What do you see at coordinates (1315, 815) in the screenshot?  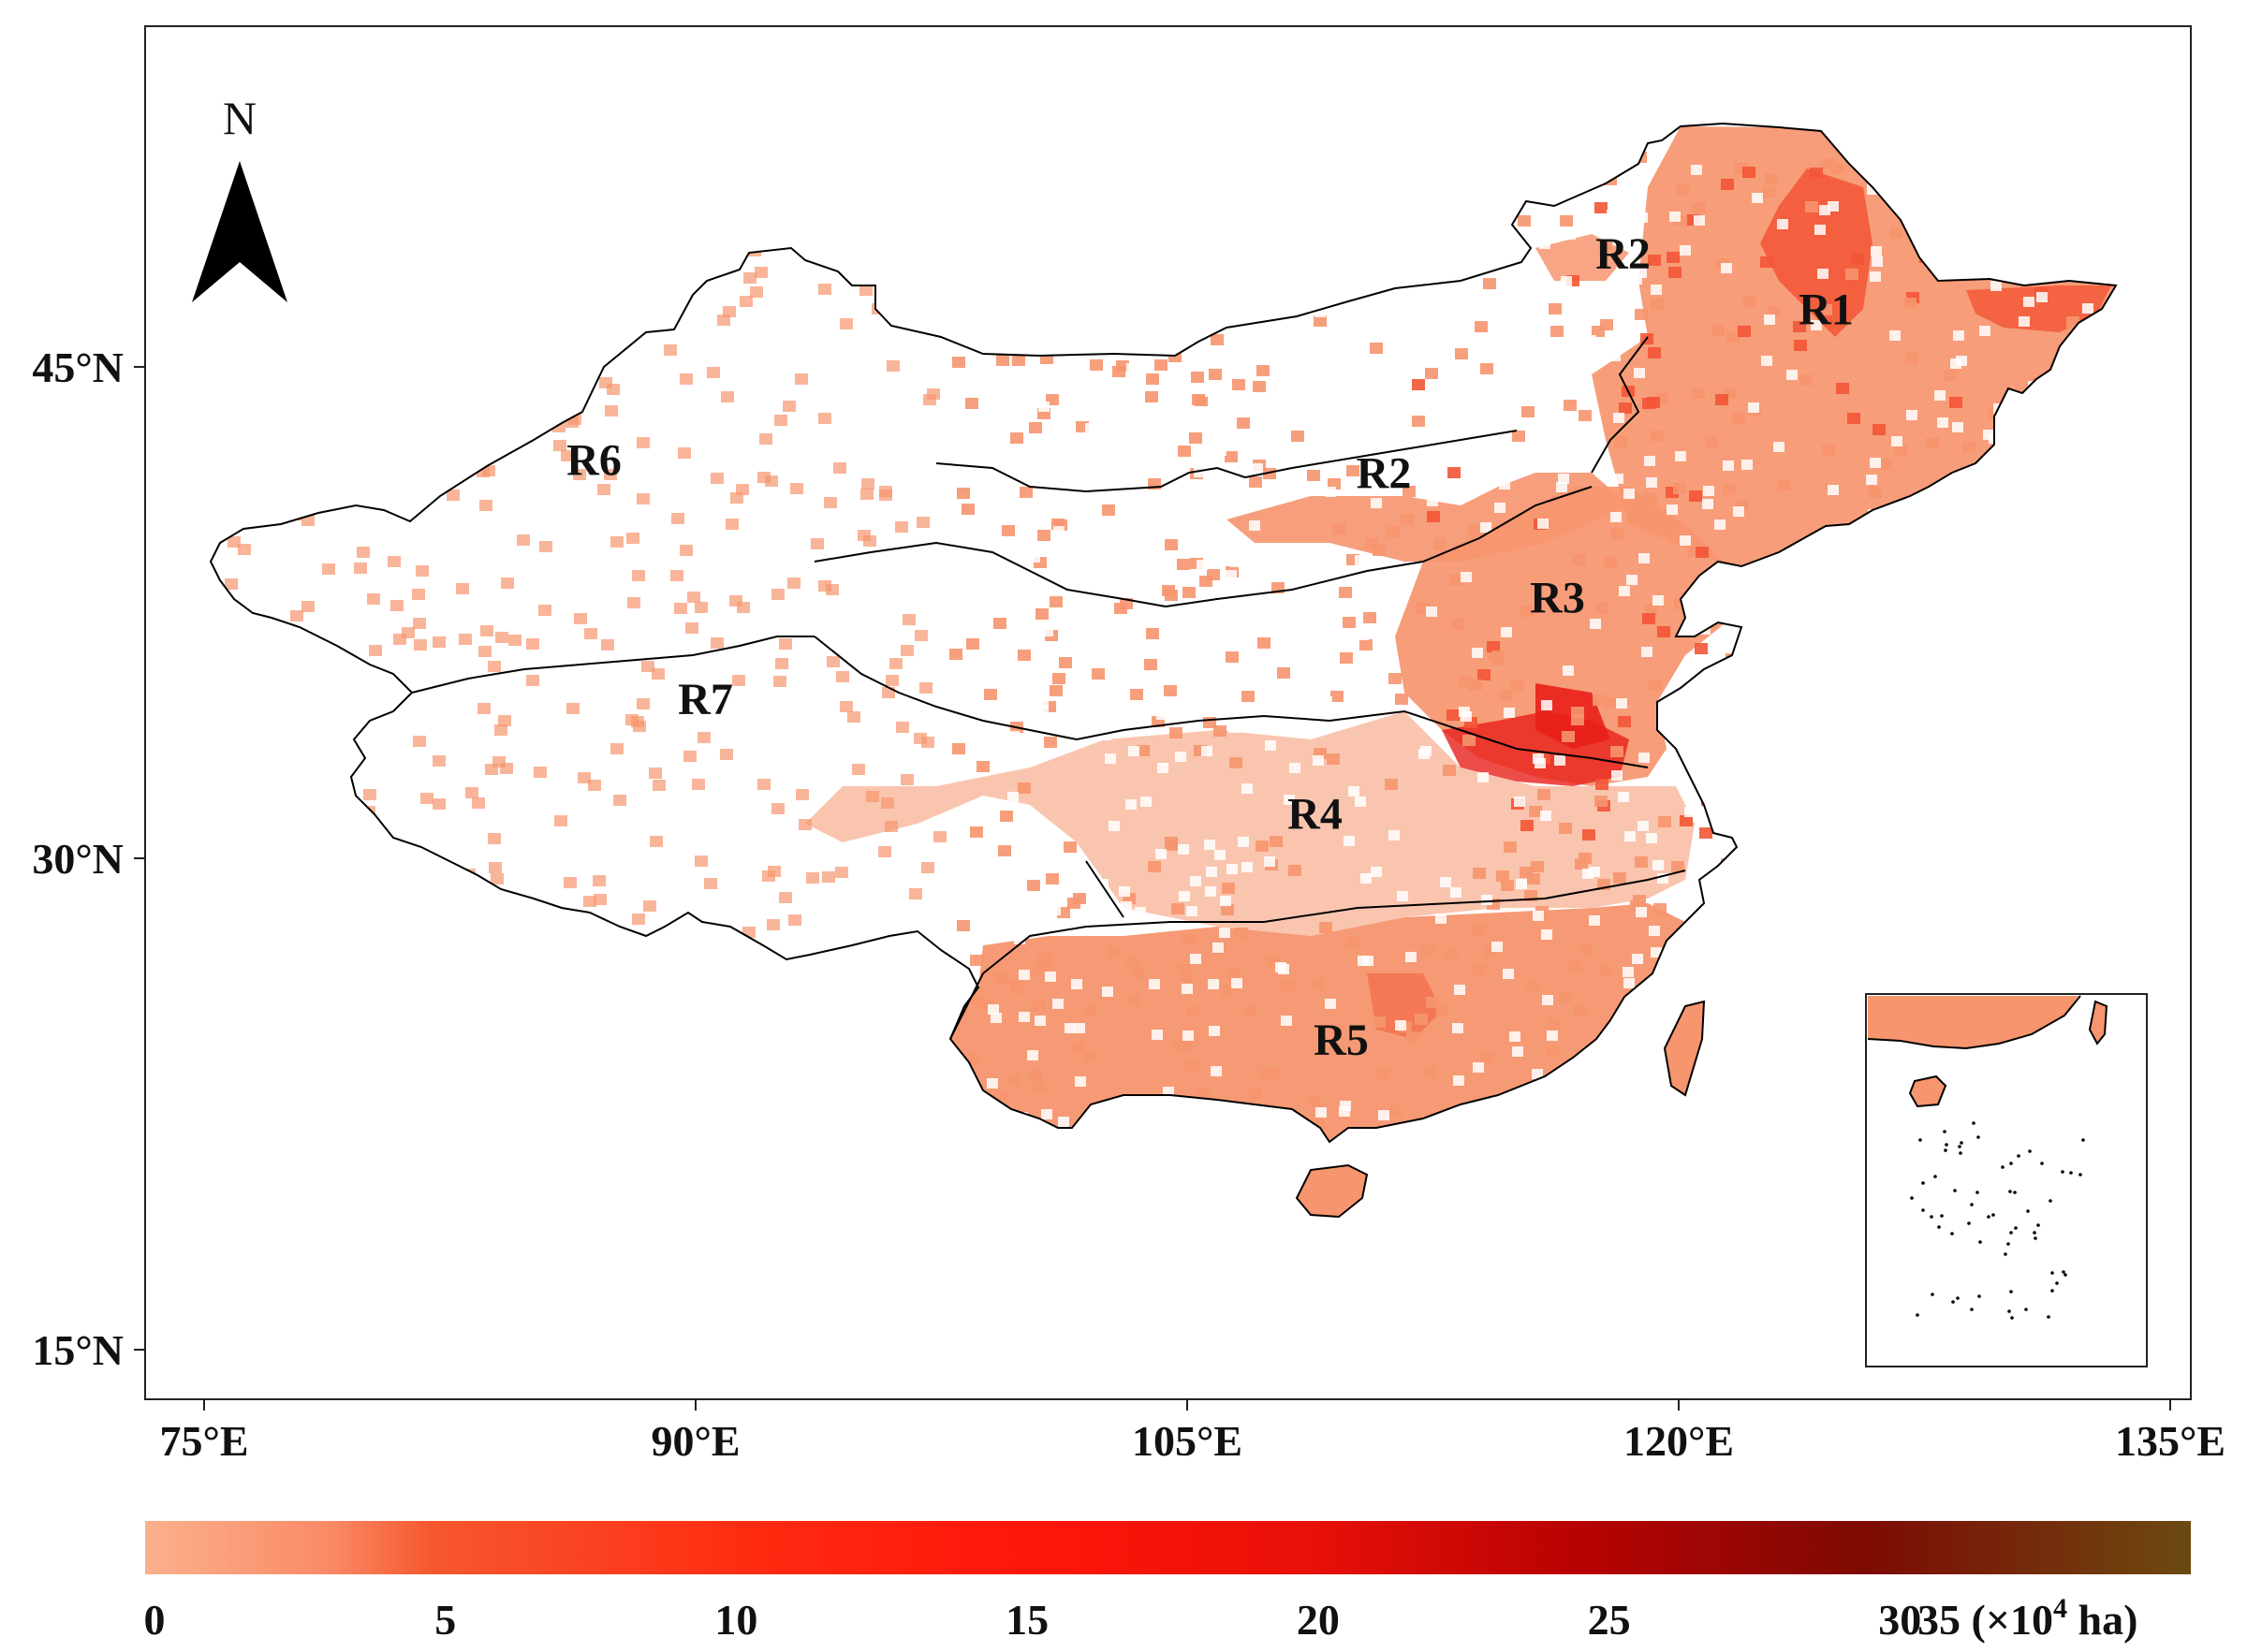 I see `region-label-r4: R4` at bounding box center [1315, 815].